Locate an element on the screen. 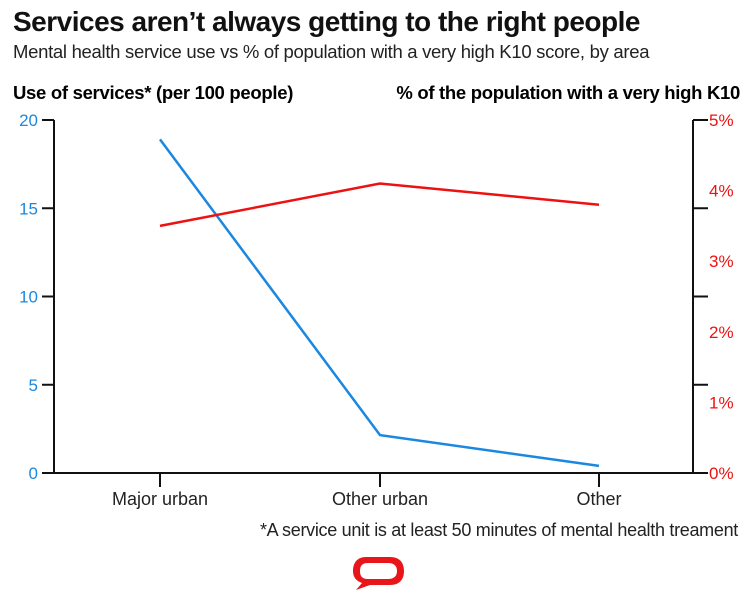  left-axis-tick-label: 5 is located at coordinates (33, 385).